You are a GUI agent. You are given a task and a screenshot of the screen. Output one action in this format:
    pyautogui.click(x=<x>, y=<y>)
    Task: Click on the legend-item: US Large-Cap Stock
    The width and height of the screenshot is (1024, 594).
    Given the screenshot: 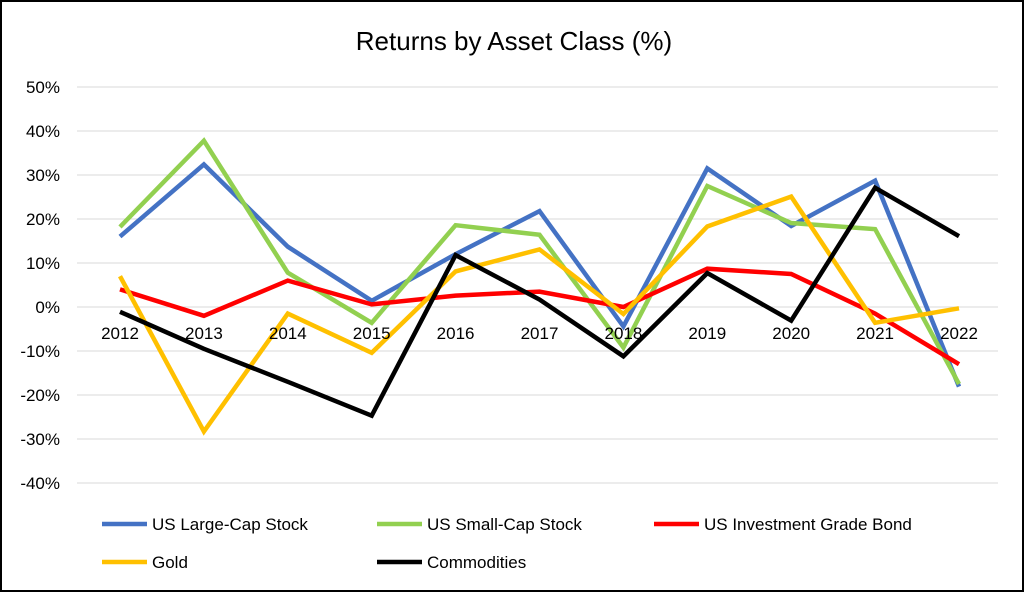 What is the action you would take?
    pyautogui.click(x=205, y=524)
    